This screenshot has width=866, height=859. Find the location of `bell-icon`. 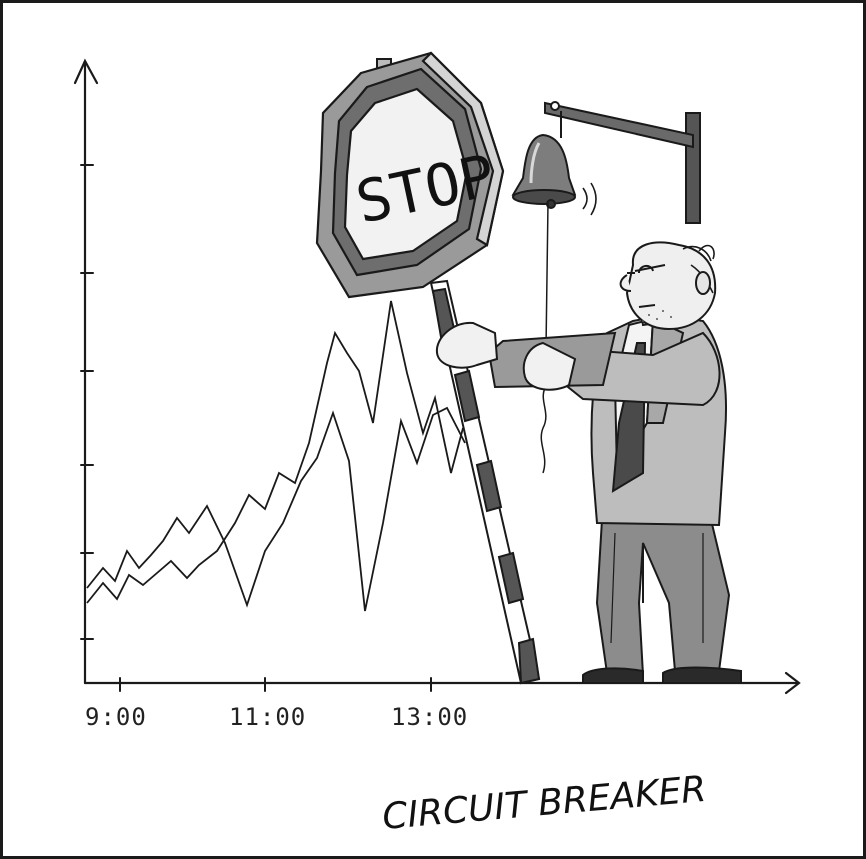

bell-icon is located at coordinates (554, 174).